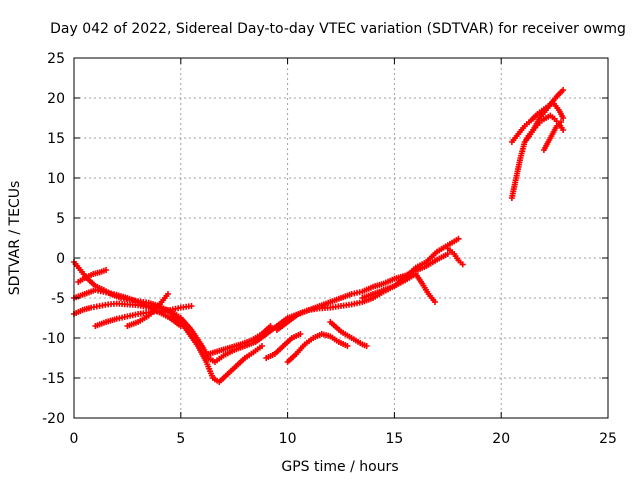 Image resolution: width=640 pixels, height=480 pixels. I want to click on y-tick-label: 5, so click(60, 219).